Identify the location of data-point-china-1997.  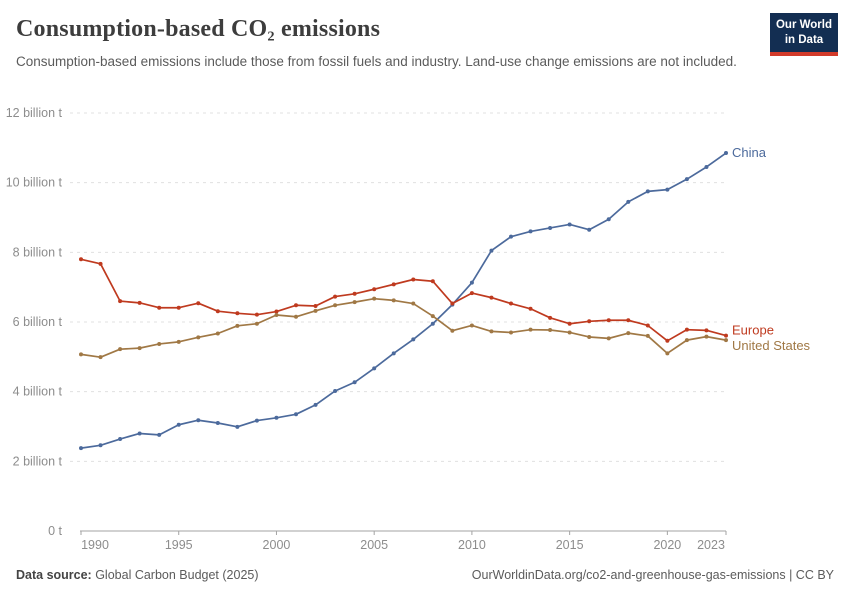
(217, 423).